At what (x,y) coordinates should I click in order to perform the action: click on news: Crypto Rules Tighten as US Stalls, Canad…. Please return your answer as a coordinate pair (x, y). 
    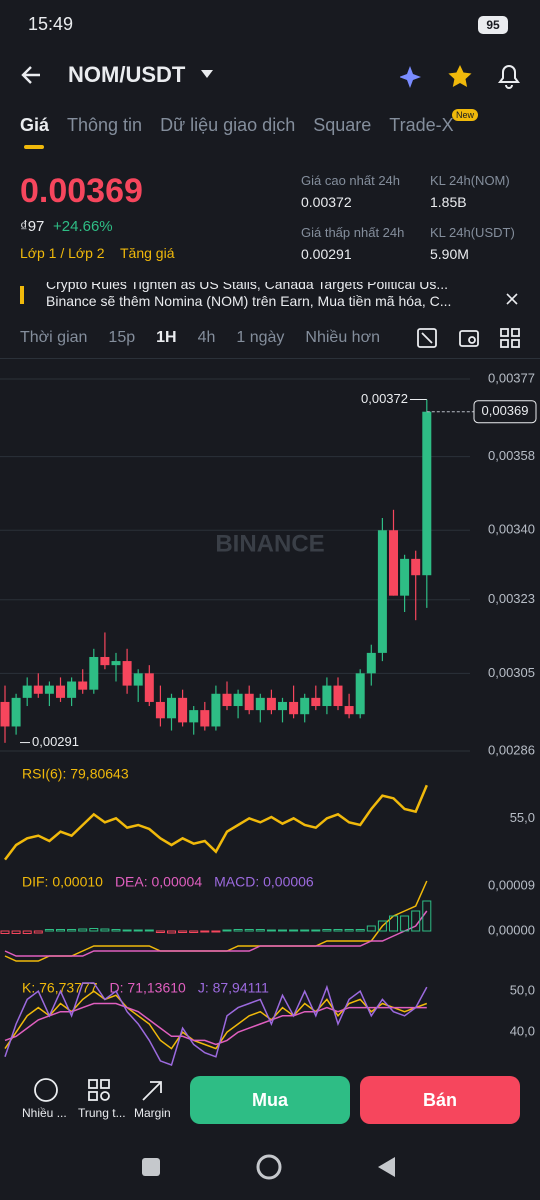
    Looking at the image, I should click on (255, 297).